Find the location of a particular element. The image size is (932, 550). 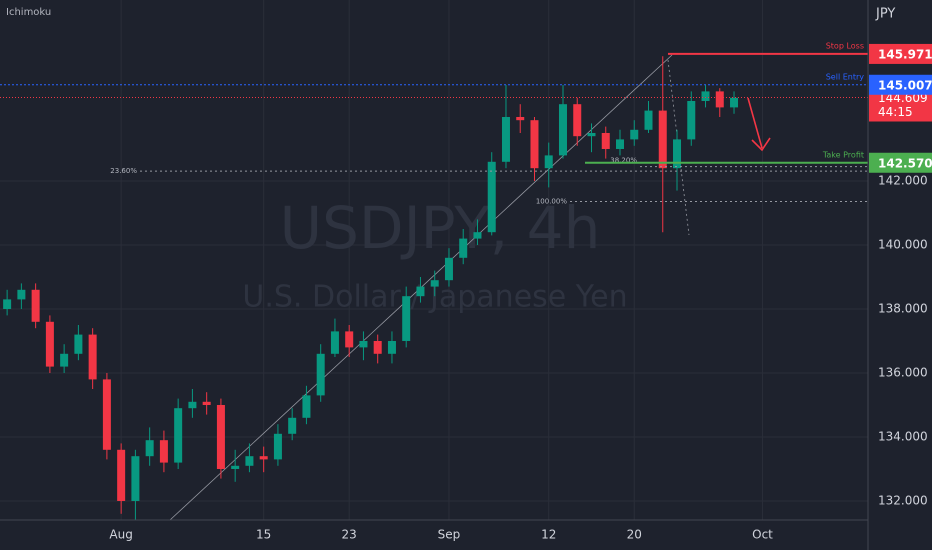

level-price-label: 145.971 is located at coordinates (905, 54).